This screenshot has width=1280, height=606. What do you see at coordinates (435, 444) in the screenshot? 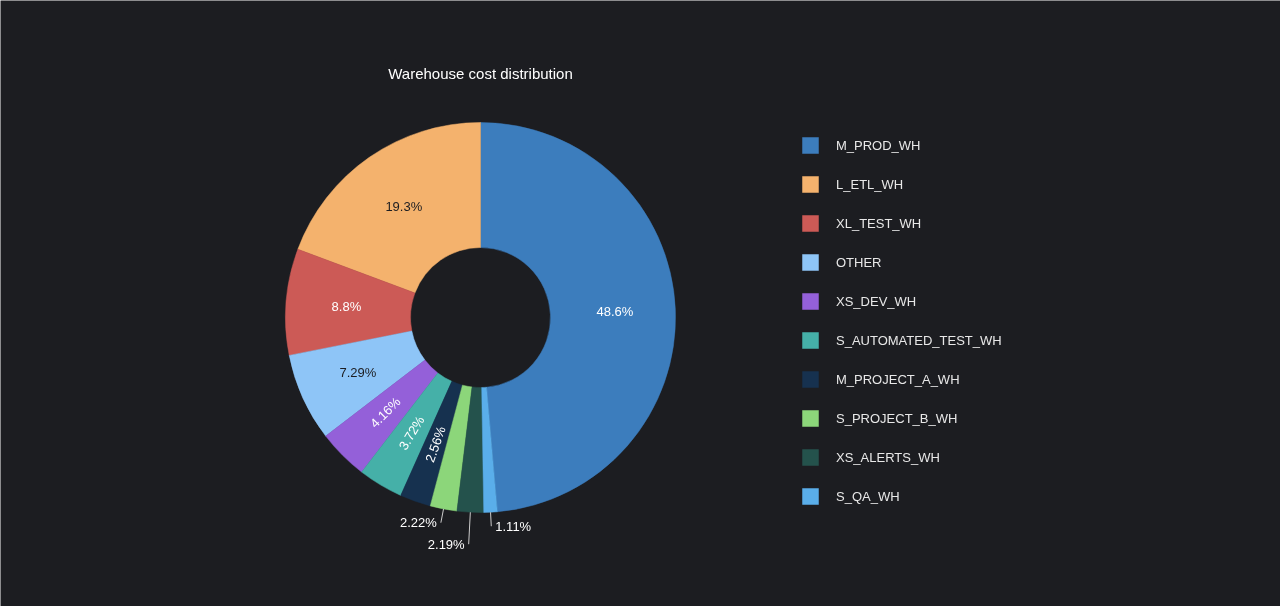
I see `data-label: 2.56%` at bounding box center [435, 444].